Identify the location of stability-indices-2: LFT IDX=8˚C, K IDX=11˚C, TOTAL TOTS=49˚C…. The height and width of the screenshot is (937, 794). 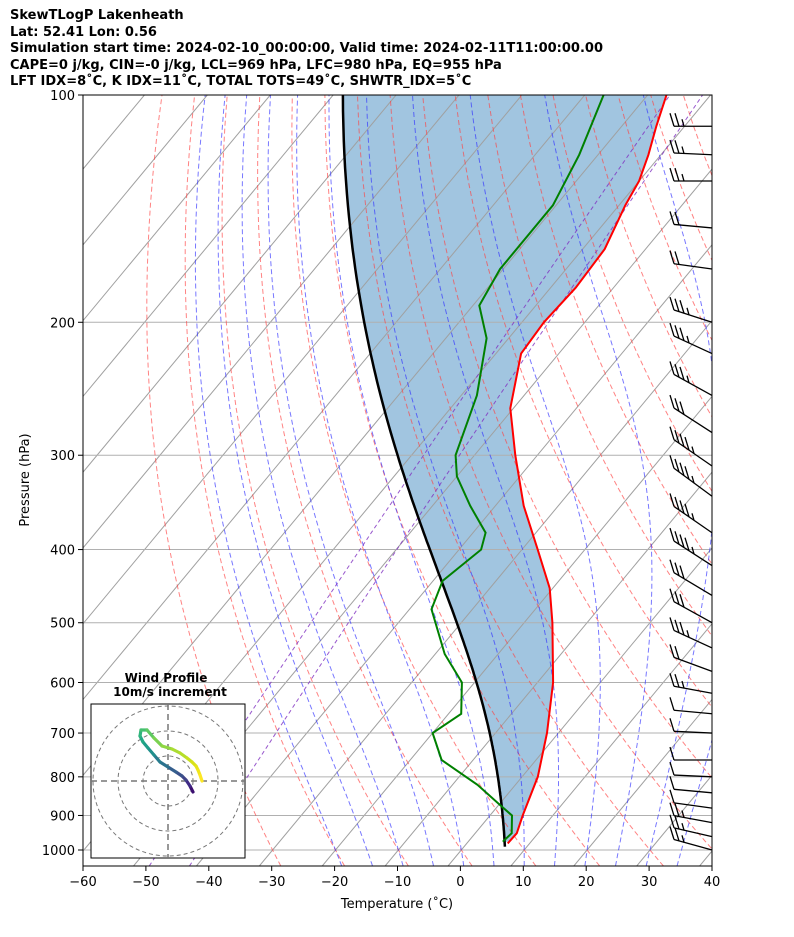
(241, 81).